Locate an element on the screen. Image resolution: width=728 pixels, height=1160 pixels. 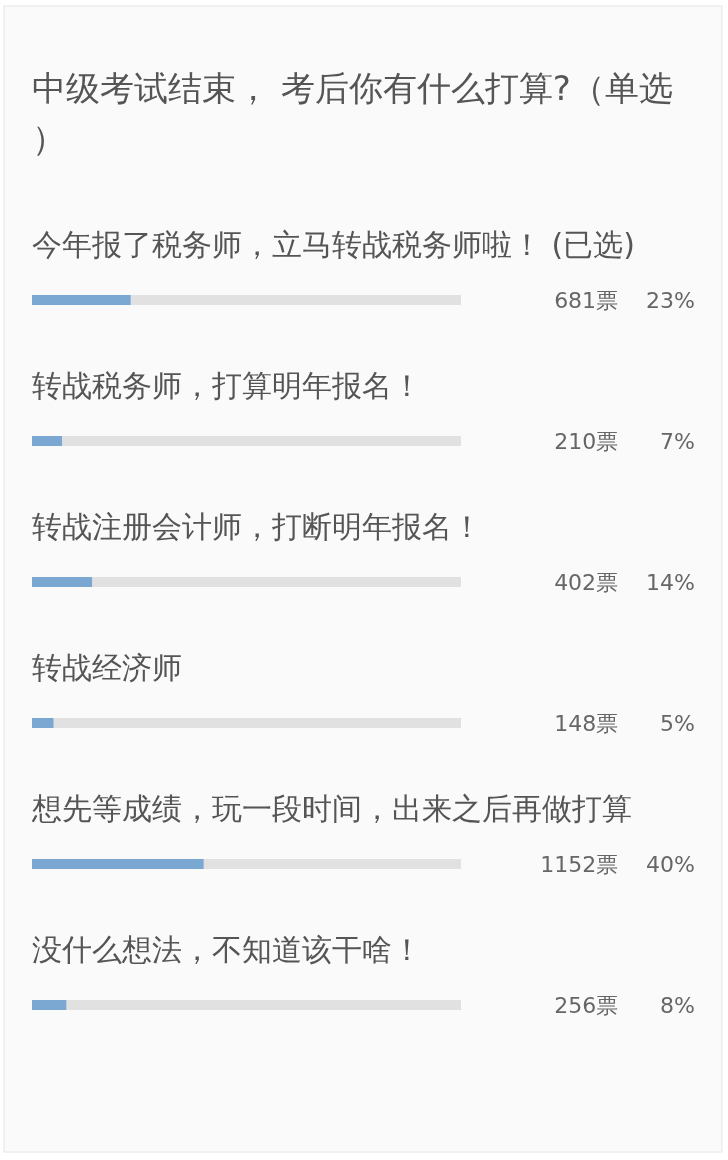
data-label: 402票 14% is located at coordinates (624, 582).